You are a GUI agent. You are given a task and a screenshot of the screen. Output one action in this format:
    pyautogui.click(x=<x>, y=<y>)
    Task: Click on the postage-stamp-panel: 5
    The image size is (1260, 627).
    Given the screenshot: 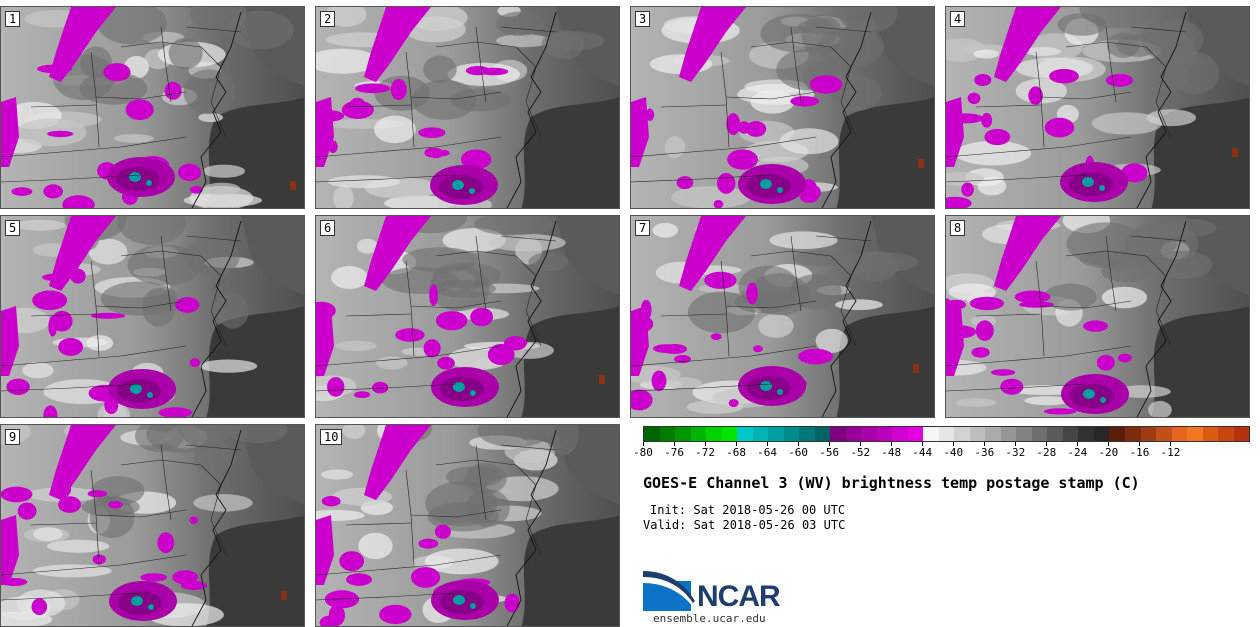 What is the action you would take?
    pyautogui.click(x=152, y=316)
    